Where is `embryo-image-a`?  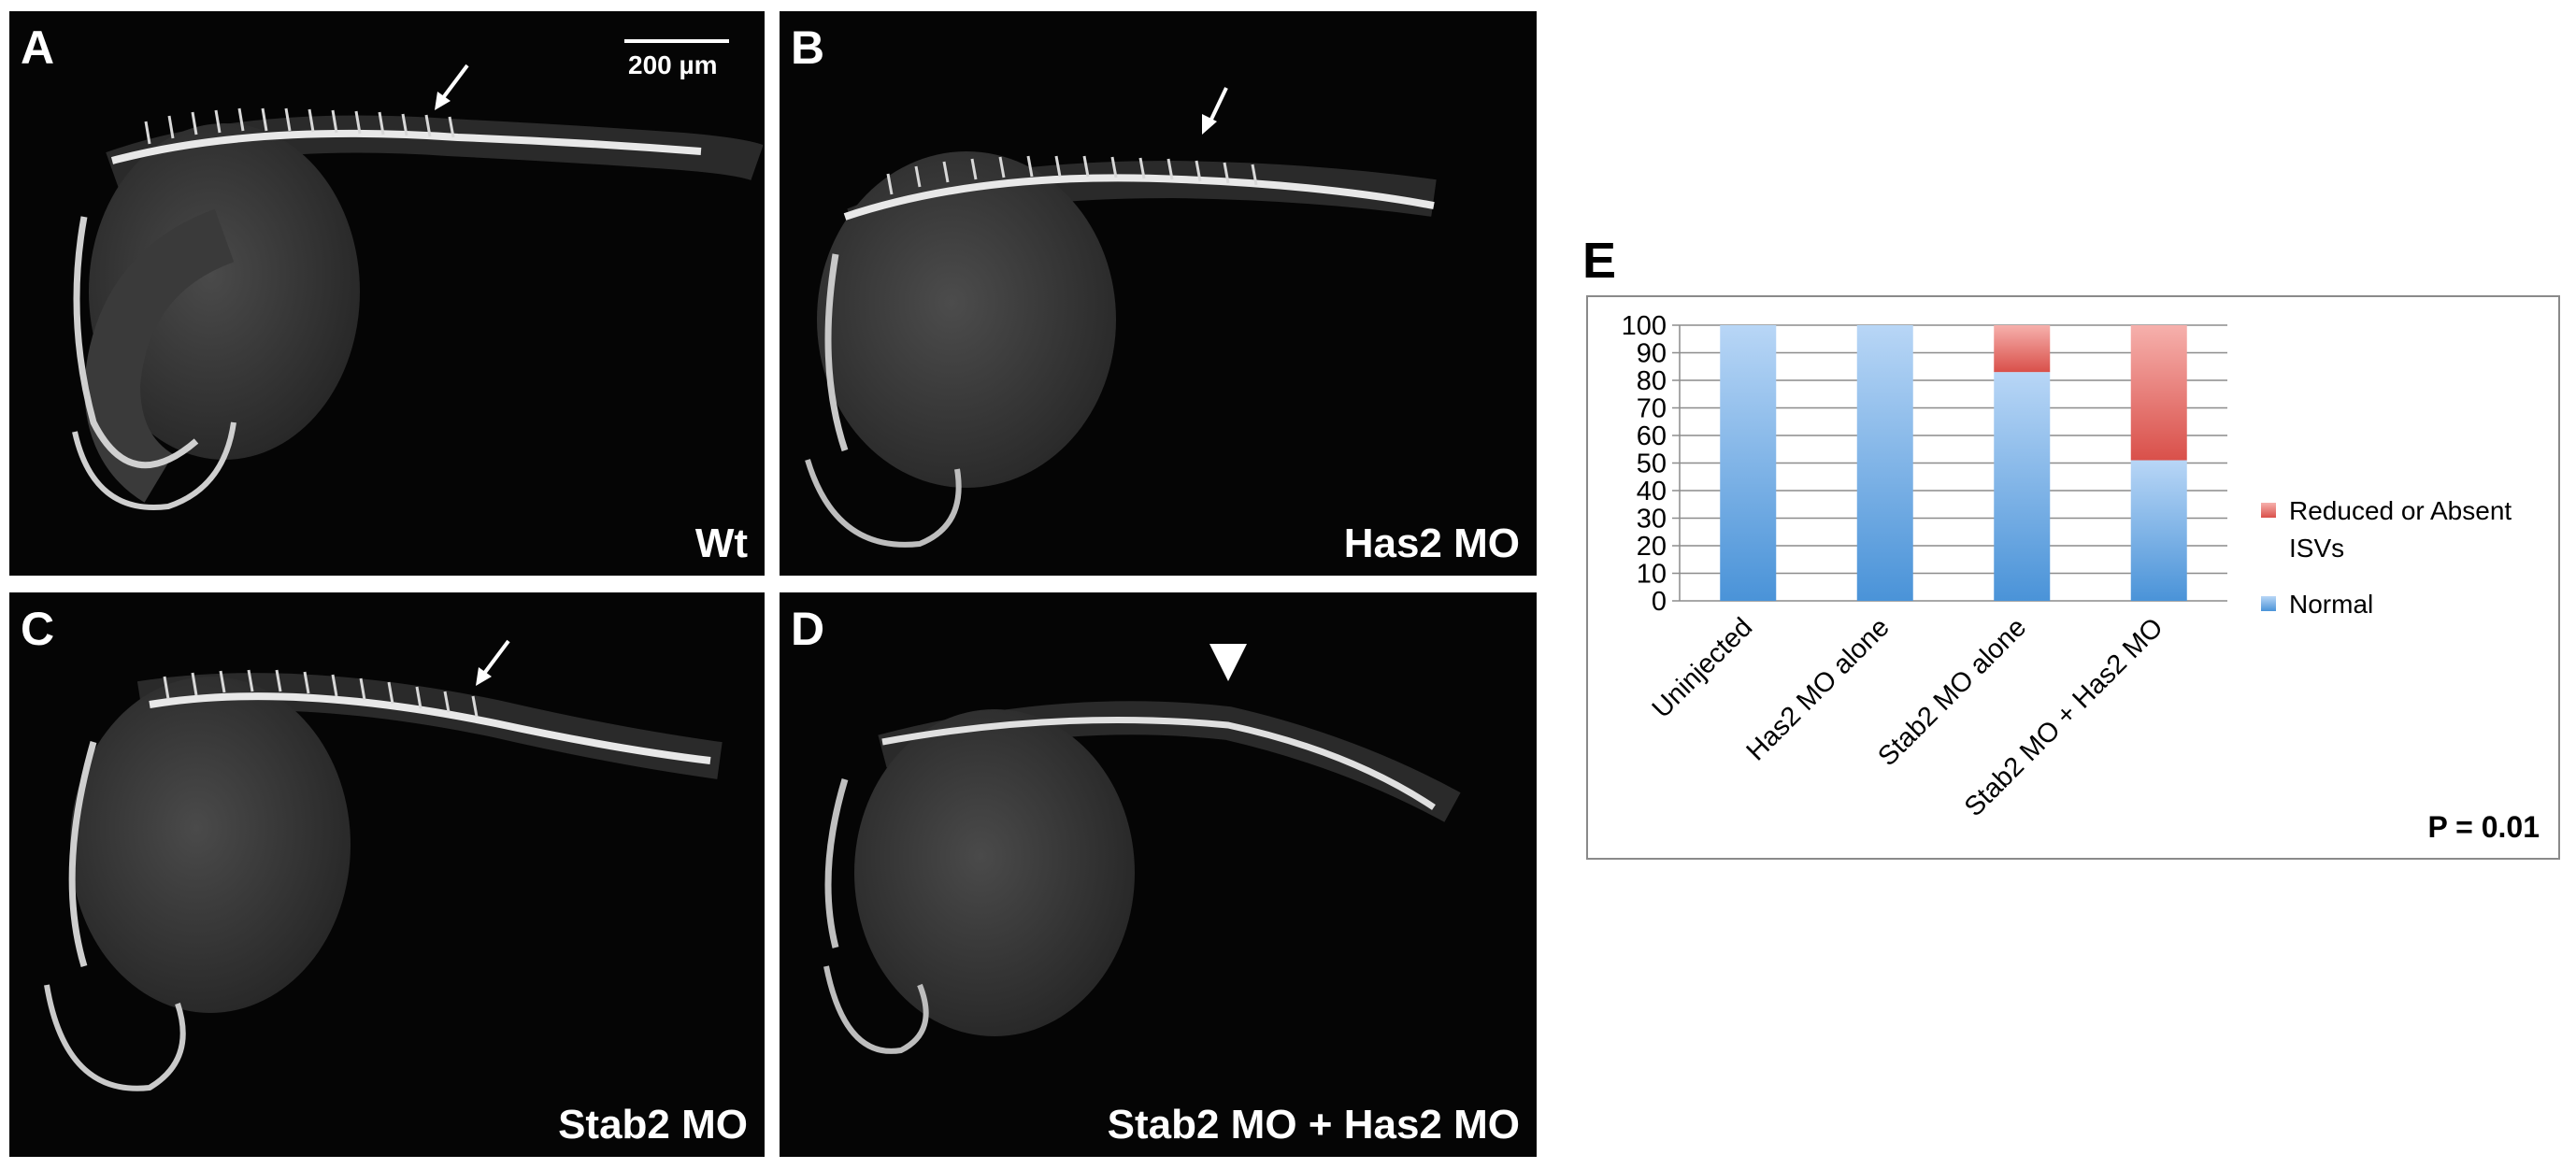 embryo-image-a is located at coordinates (418, 287).